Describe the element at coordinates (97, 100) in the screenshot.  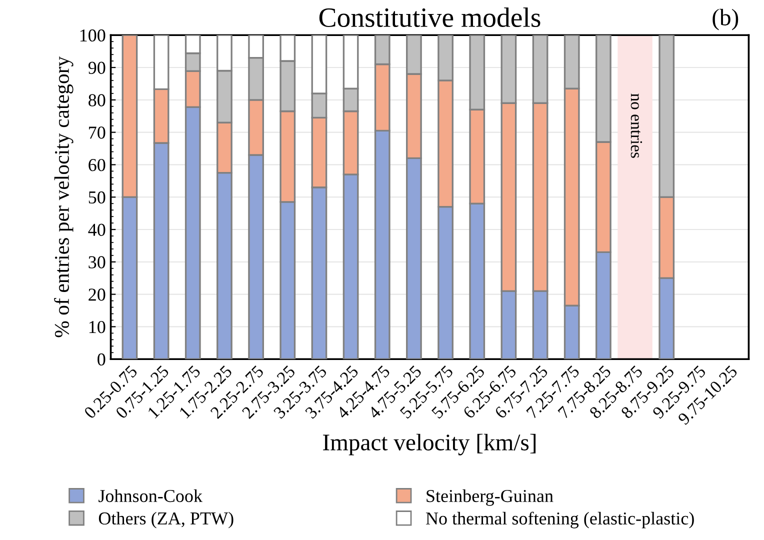
I see `y-tick-label: 80` at that location.